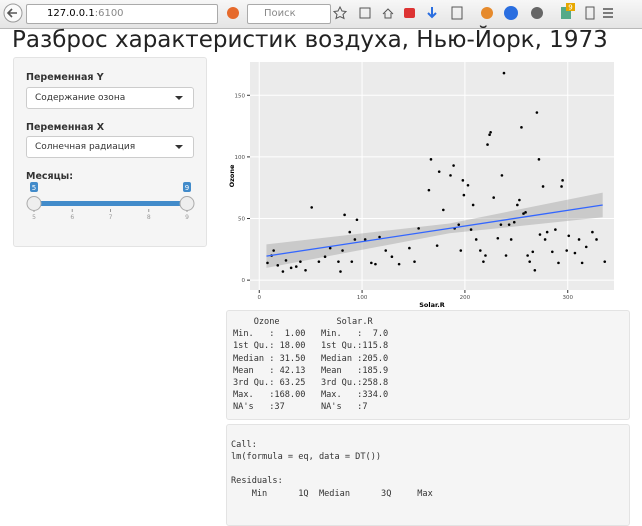 The image size is (642, 526). What do you see at coordinates (465, 298) in the screenshot?
I see `x-tick-label: 200` at bounding box center [465, 298].